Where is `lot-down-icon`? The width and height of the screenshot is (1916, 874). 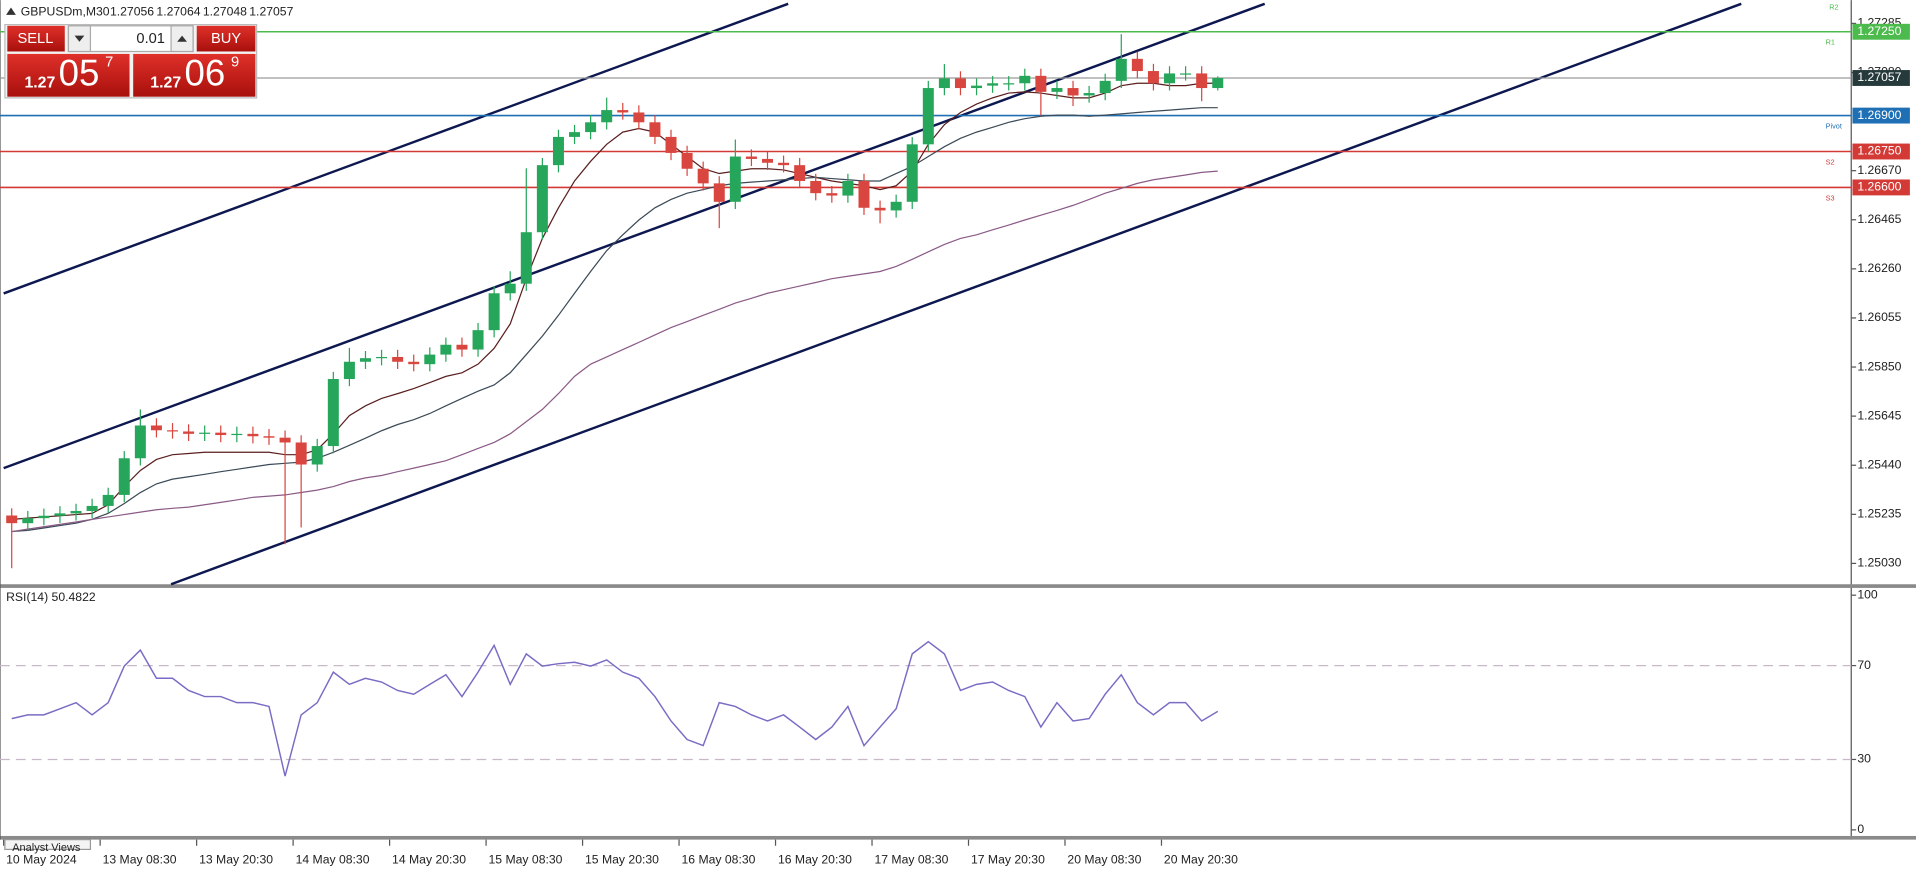 lot-down-icon is located at coordinates (79, 38).